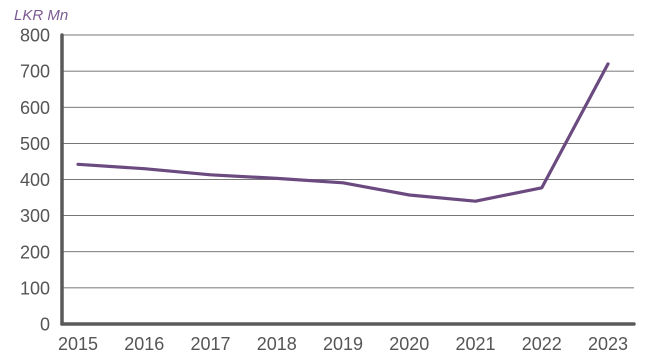 This screenshot has width=647, height=356. Describe the element at coordinates (35, 144) in the screenshot. I see `y-tick-label: 500` at that location.